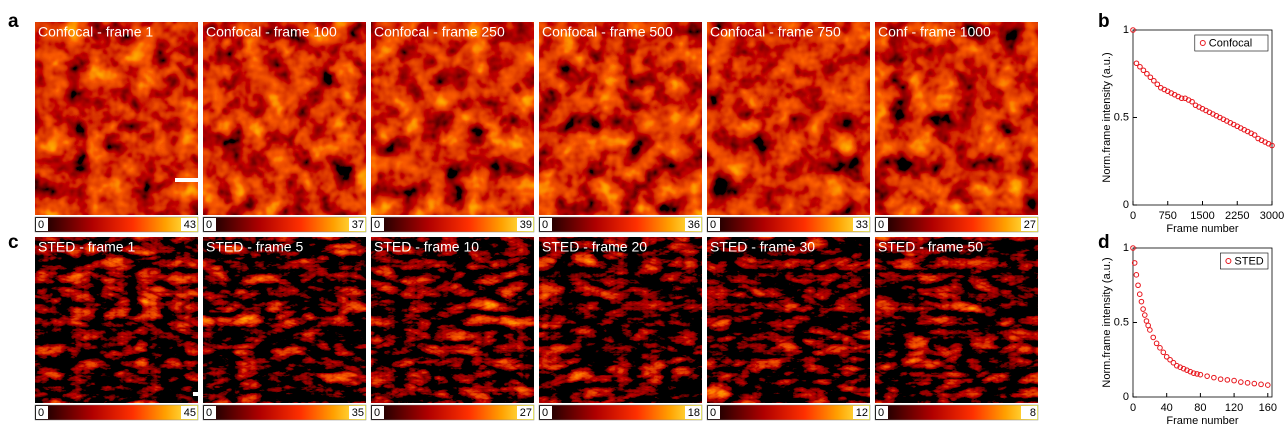  What do you see at coordinates (1126, 397) in the screenshot?
I see `y-tick-label: 0` at bounding box center [1126, 397].